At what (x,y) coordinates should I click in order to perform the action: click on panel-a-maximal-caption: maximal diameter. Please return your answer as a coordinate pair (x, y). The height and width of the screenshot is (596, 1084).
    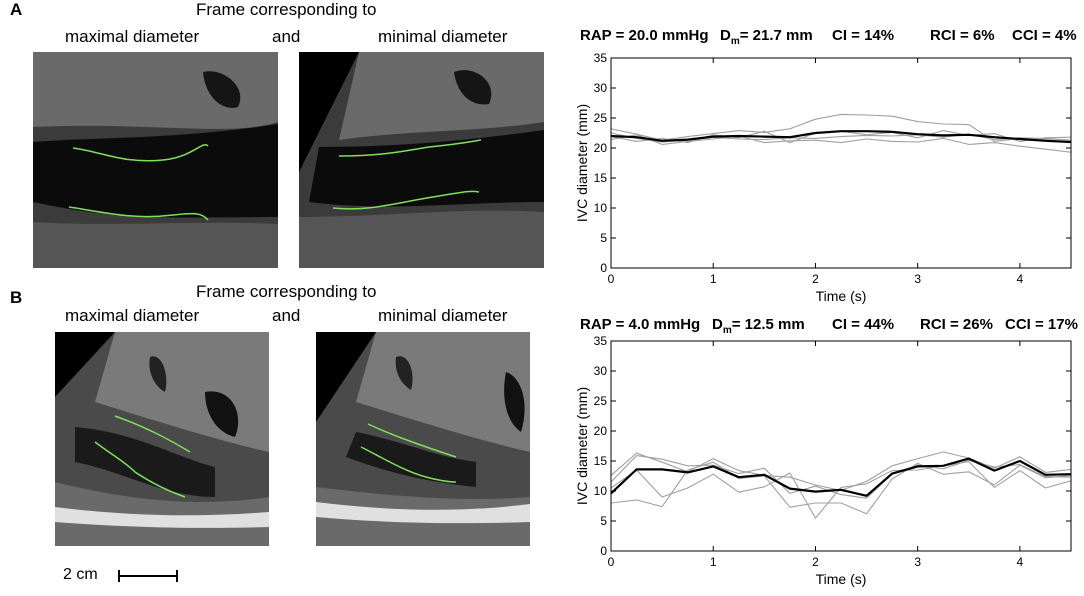
    Looking at the image, I should click on (132, 36).